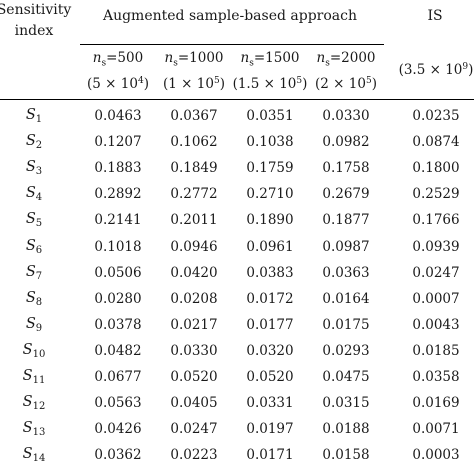 The height and width of the screenshot is (470, 474). Describe the element at coordinates (346, 272) in the screenshot. I see `table-cell: 0.0363` at that location.